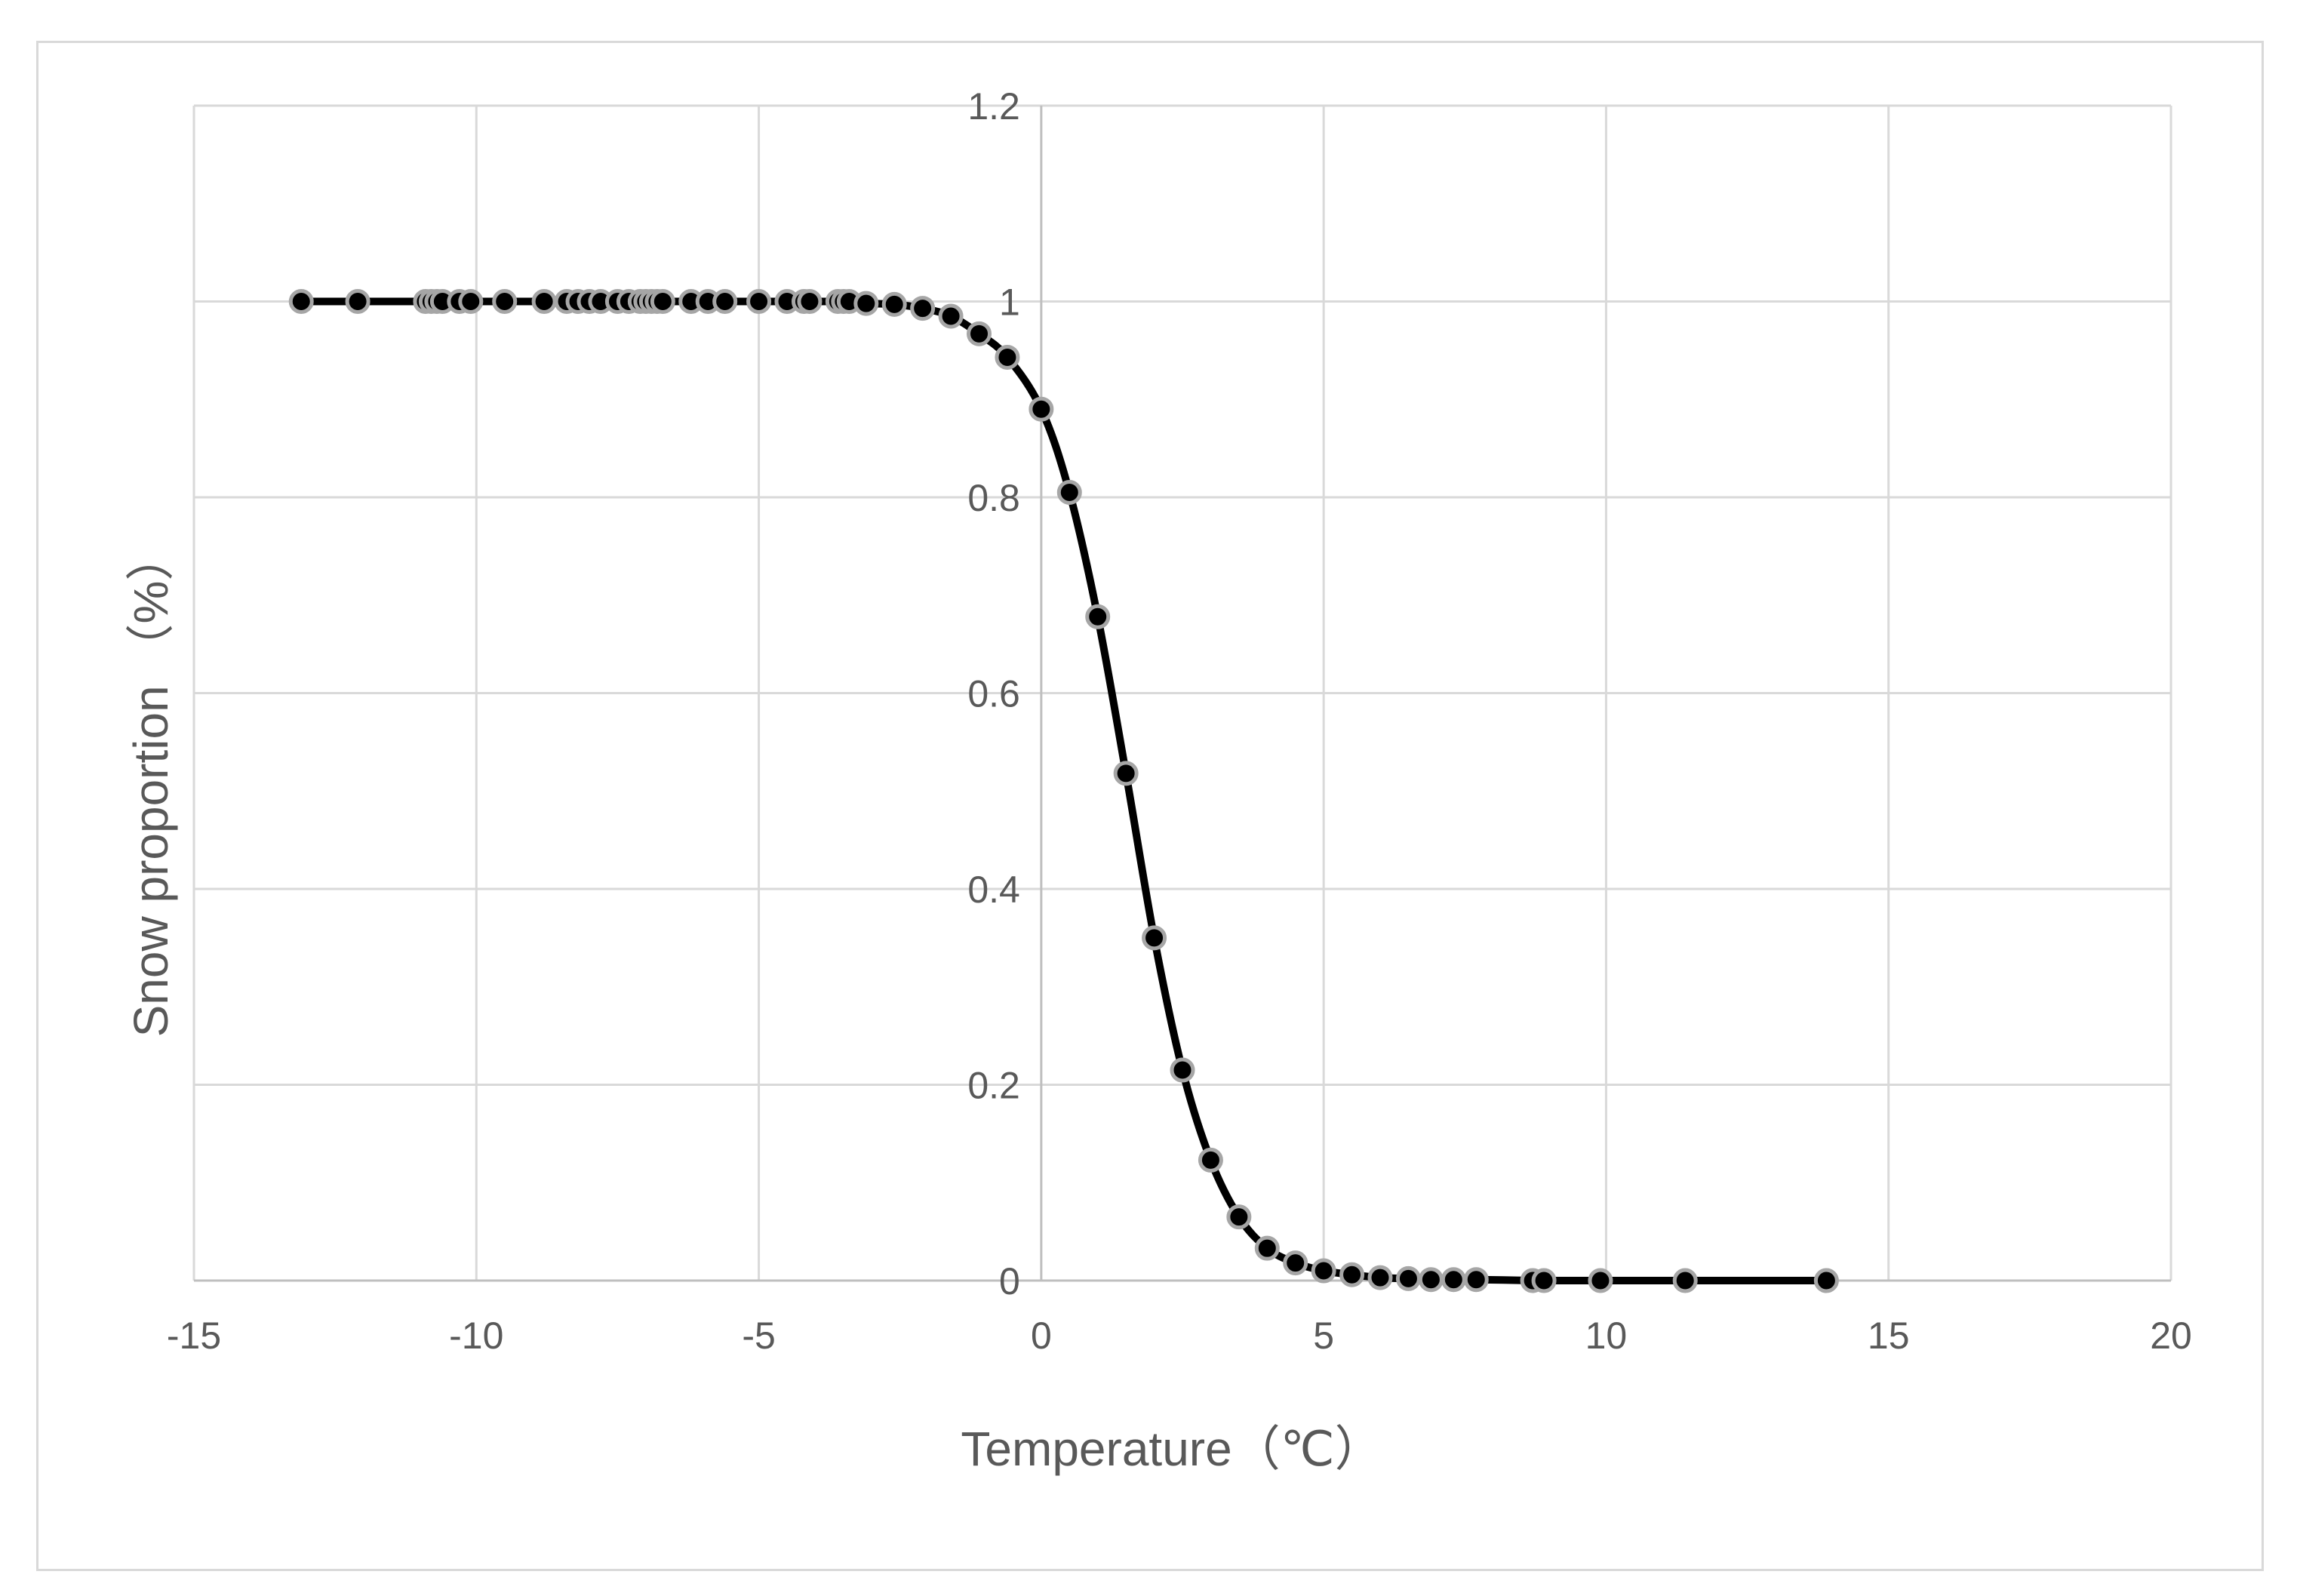 The image size is (2300, 1596). I want to click on x-tick-labels: -15 -10 -5 0 5 10 15 20, so click(1179, 1336).